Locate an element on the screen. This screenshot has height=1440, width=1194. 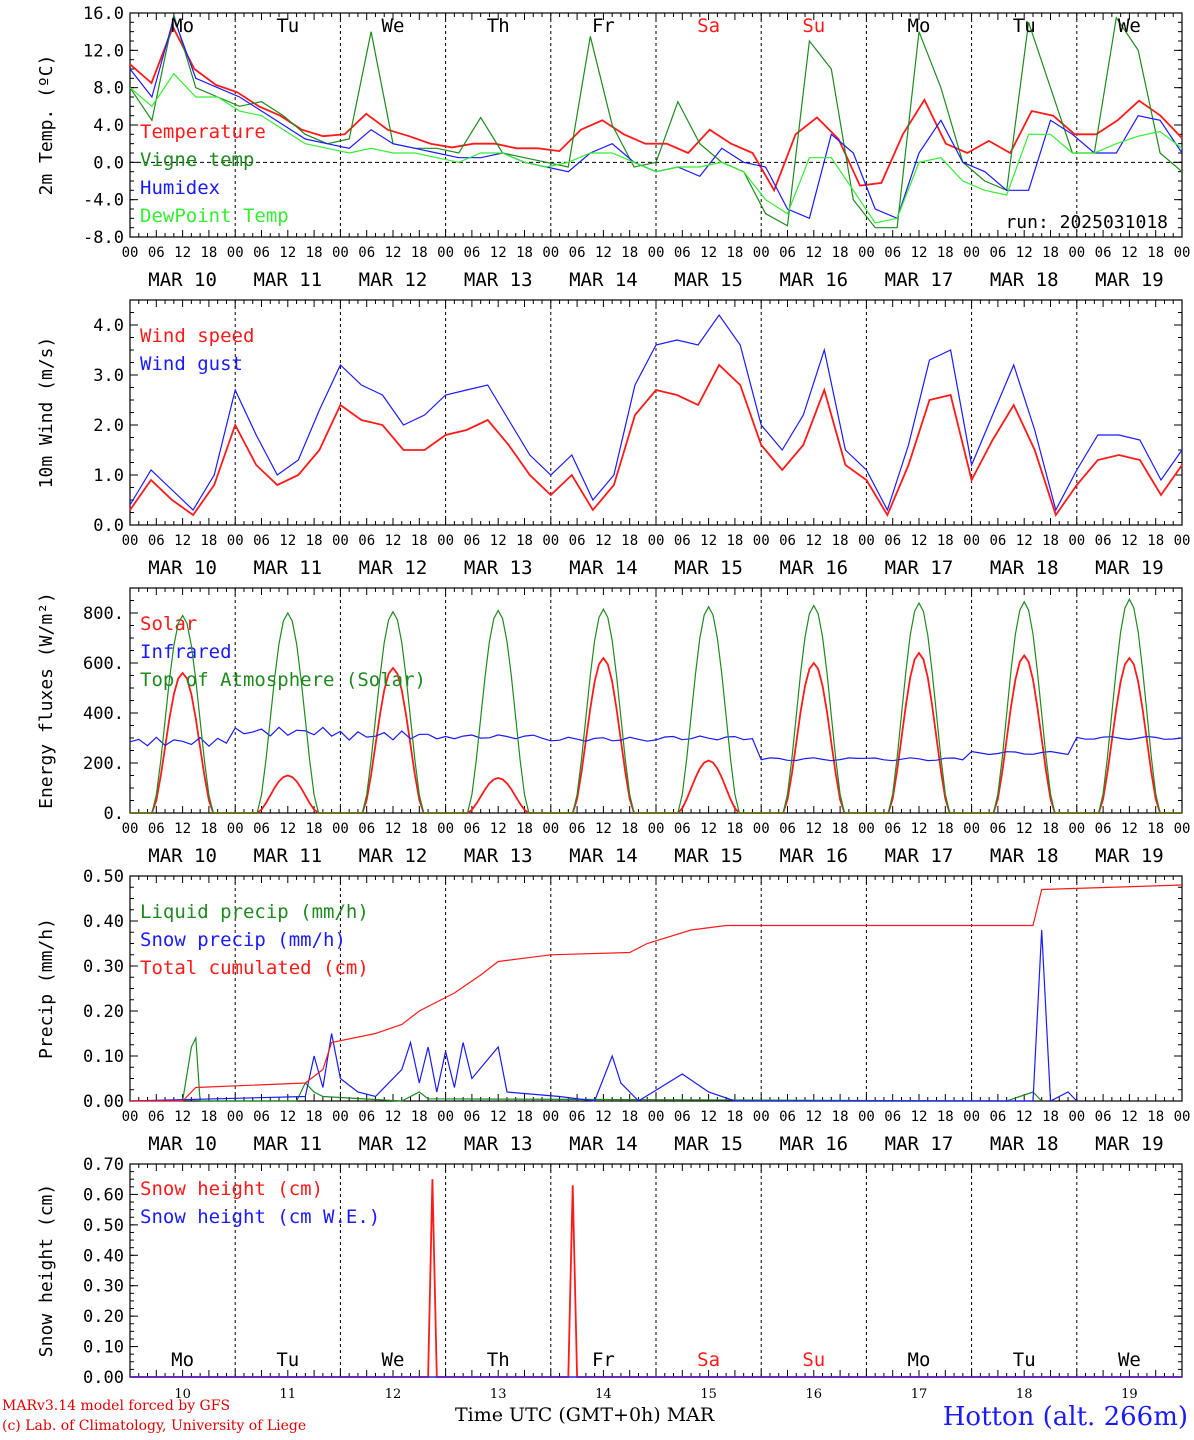
y-tick-label: 400. is located at coordinates (103, 714).